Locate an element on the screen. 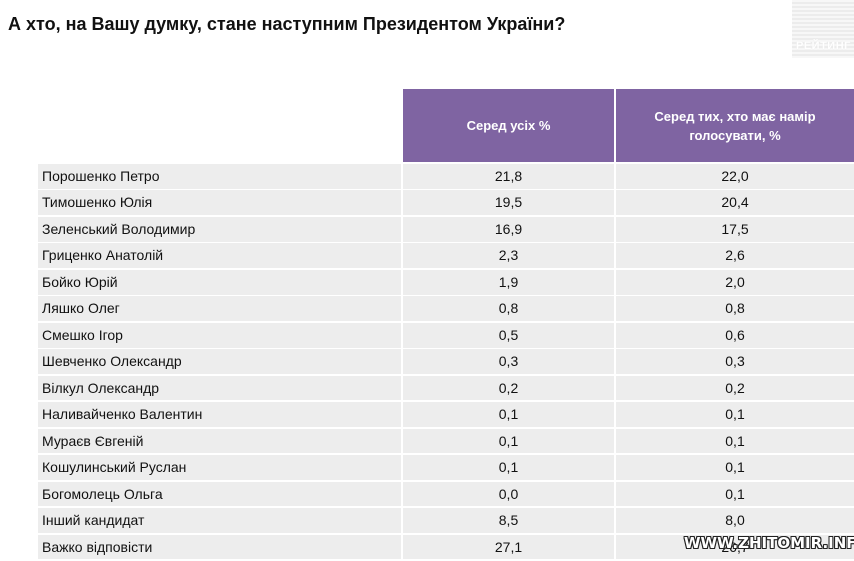  column-header-voters: Серед тих, хто має намір голосувати, % is located at coordinates (735, 125).